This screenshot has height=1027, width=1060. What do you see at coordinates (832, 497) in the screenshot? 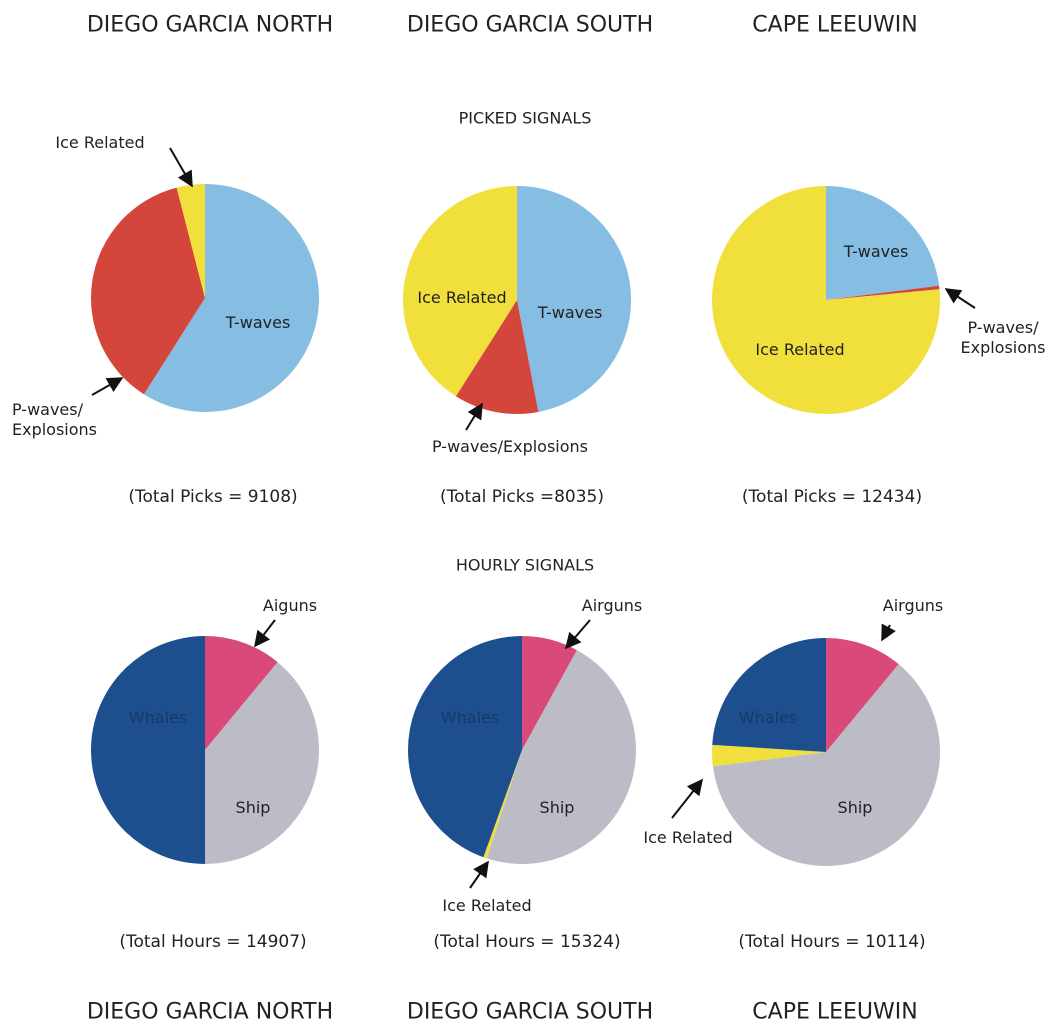
I see `chart-annotation: (Total Picks = 12434)` at bounding box center [832, 497].